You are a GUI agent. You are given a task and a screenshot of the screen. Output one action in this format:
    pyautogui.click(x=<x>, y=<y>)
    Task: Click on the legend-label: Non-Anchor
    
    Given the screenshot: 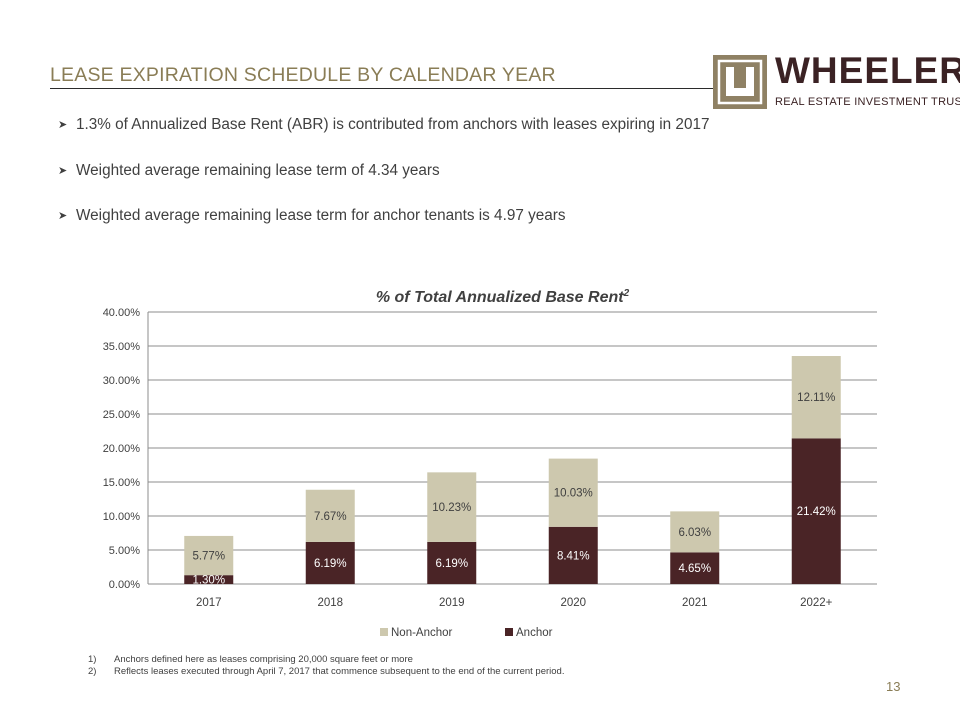 What is the action you would take?
    pyautogui.click(x=422, y=633)
    